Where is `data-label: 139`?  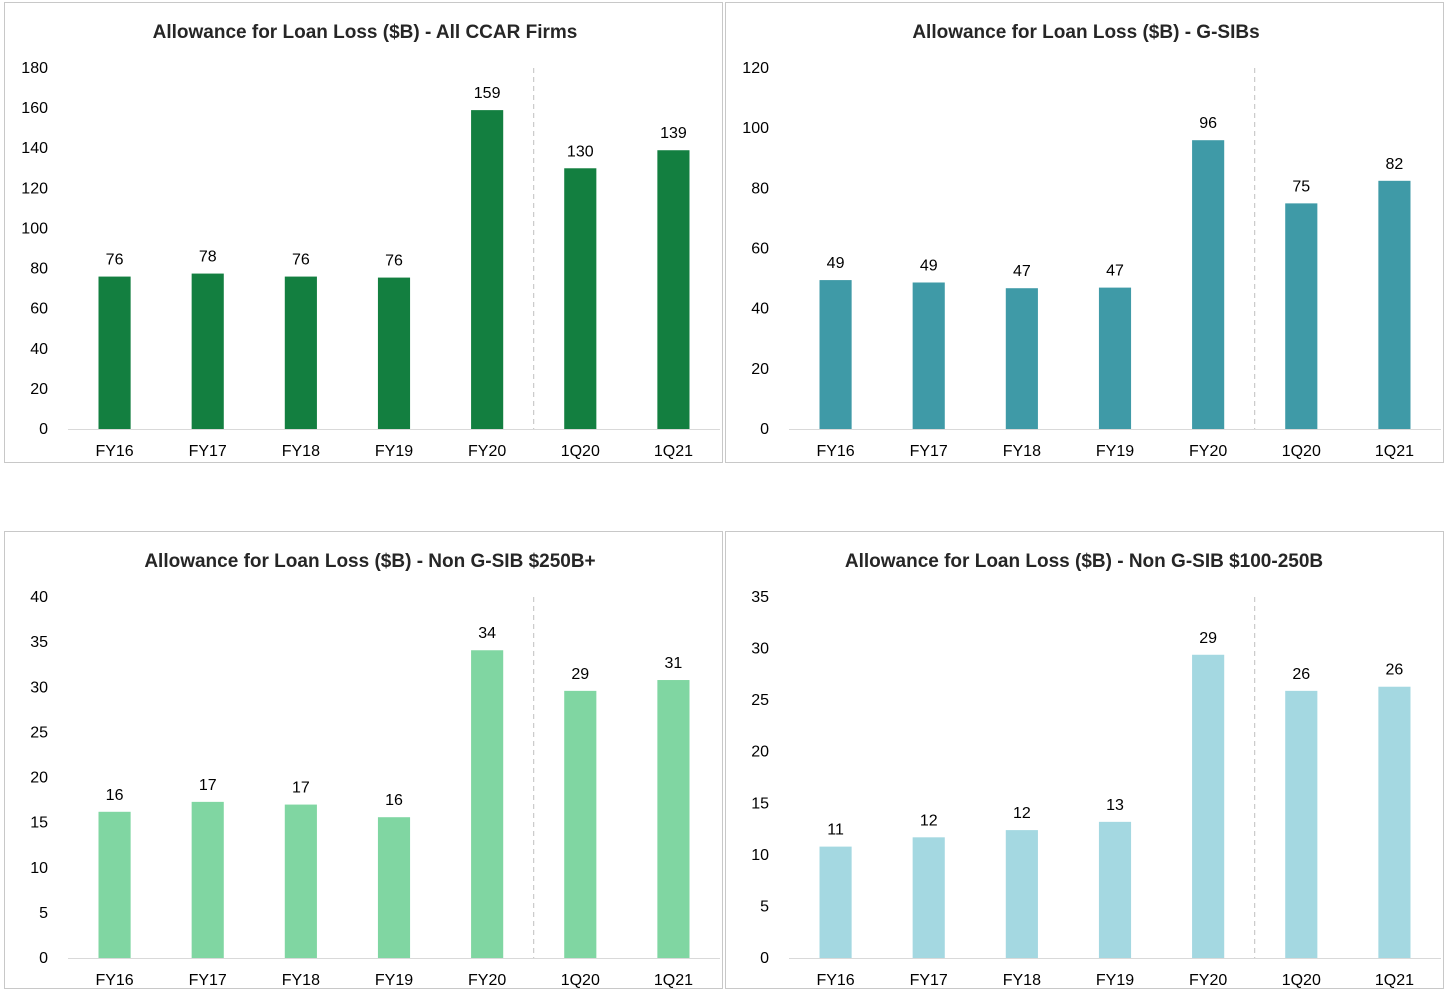
data-label: 139 is located at coordinates (673, 133).